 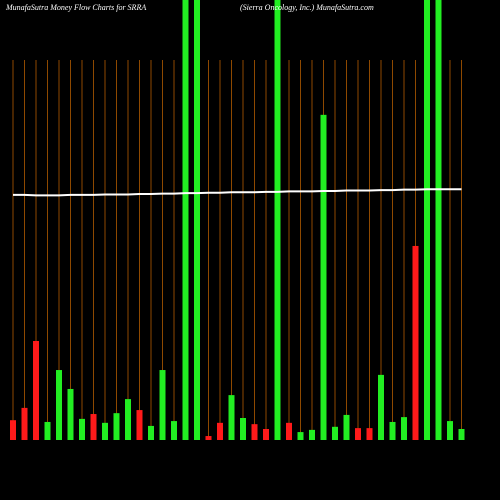 What do you see at coordinates (237, 192) in the screenshot?
I see `line` at bounding box center [237, 192].